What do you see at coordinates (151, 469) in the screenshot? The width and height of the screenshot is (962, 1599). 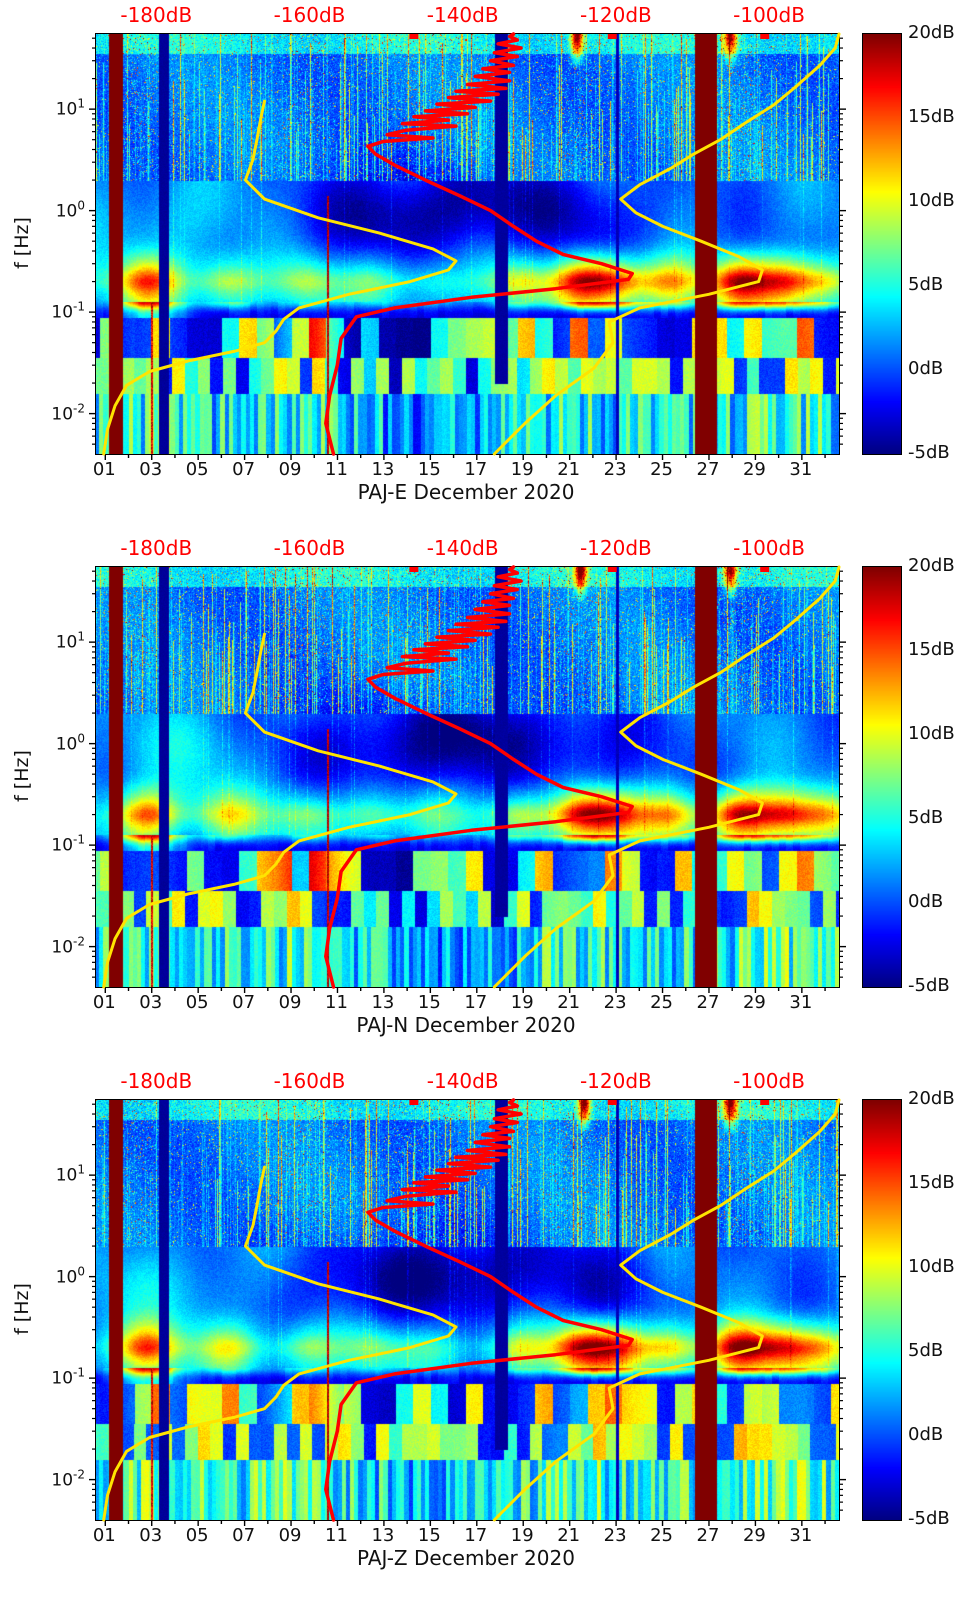 I see `x-tick-label: 03` at bounding box center [151, 469].